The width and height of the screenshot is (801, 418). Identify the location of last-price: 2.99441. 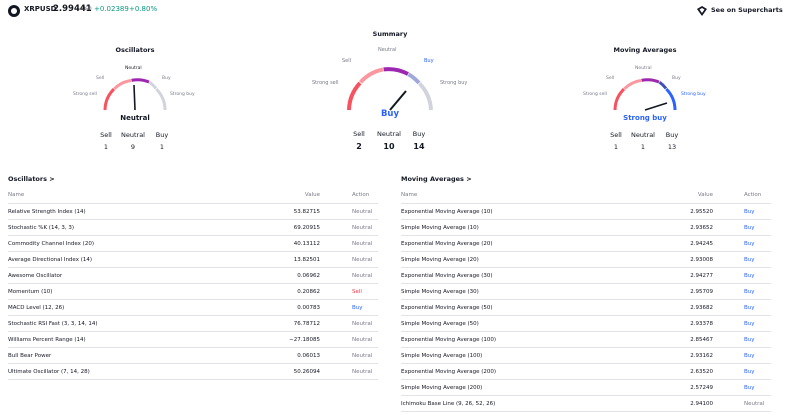
(72, 9).